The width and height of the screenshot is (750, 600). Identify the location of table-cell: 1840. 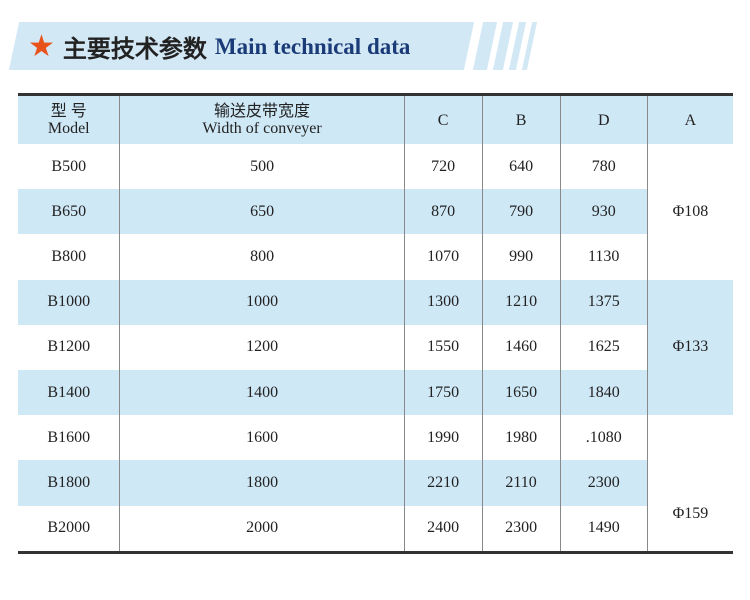
(603, 392).